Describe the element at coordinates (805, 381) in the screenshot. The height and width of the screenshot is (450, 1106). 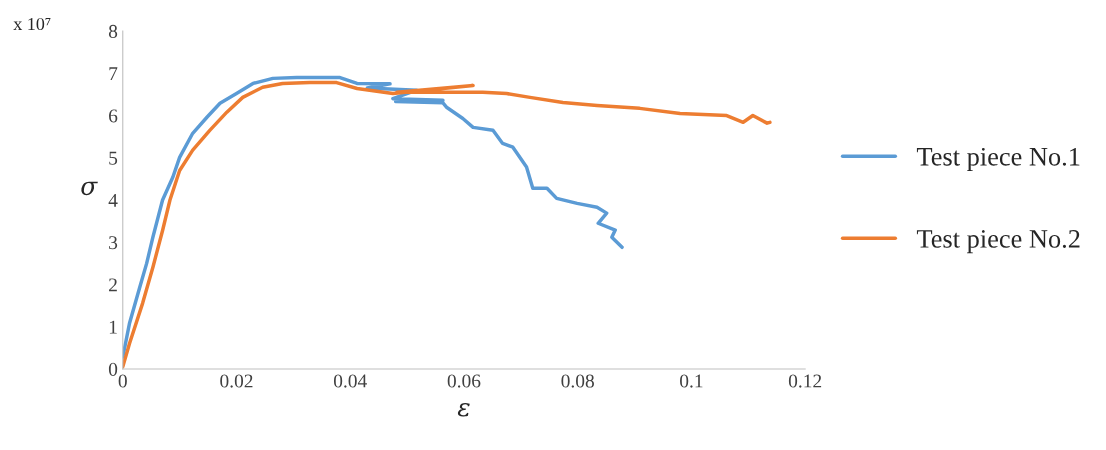
I see `x-tick-label: 0.12` at that location.